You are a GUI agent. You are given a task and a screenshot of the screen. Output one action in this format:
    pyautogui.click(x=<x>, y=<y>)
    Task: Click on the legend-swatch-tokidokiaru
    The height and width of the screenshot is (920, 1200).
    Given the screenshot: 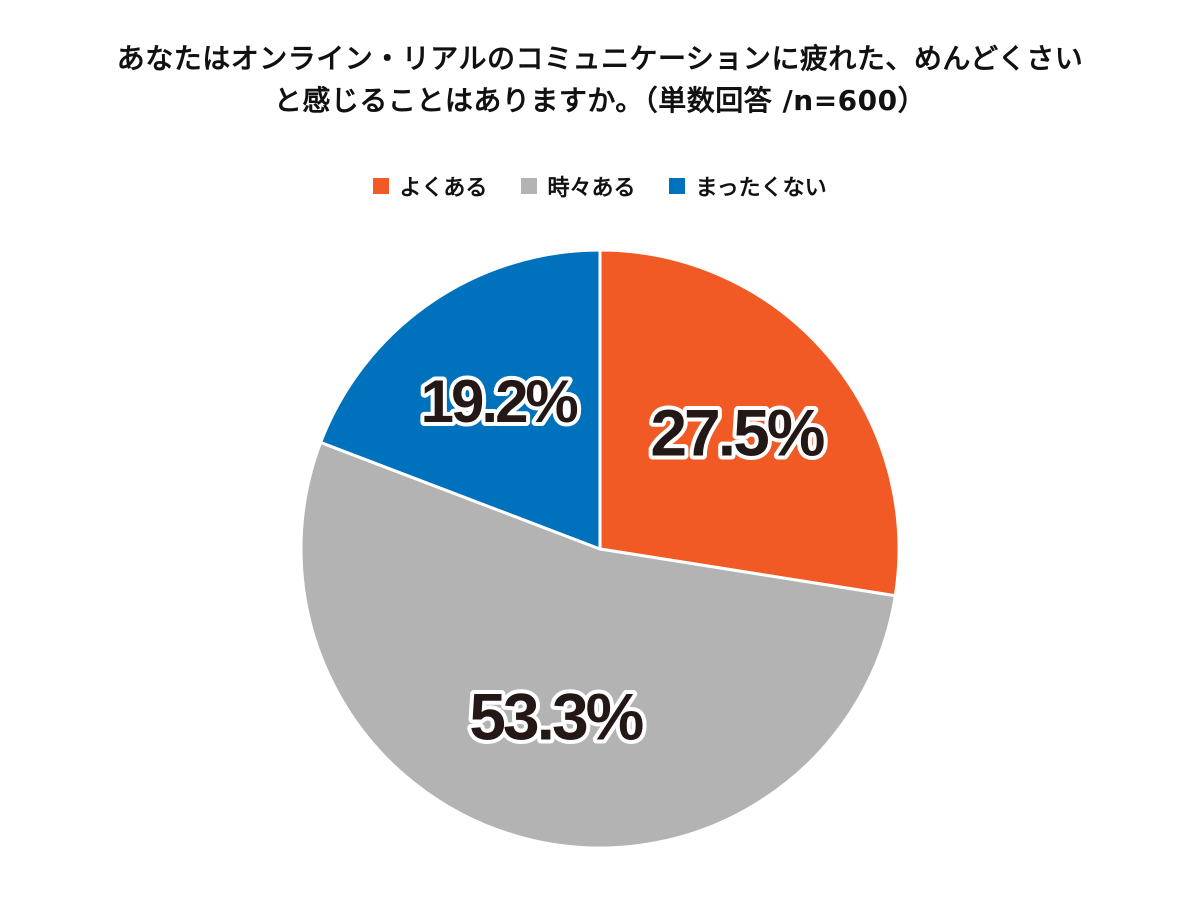 What is the action you would take?
    pyautogui.click(x=529, y=186)
    